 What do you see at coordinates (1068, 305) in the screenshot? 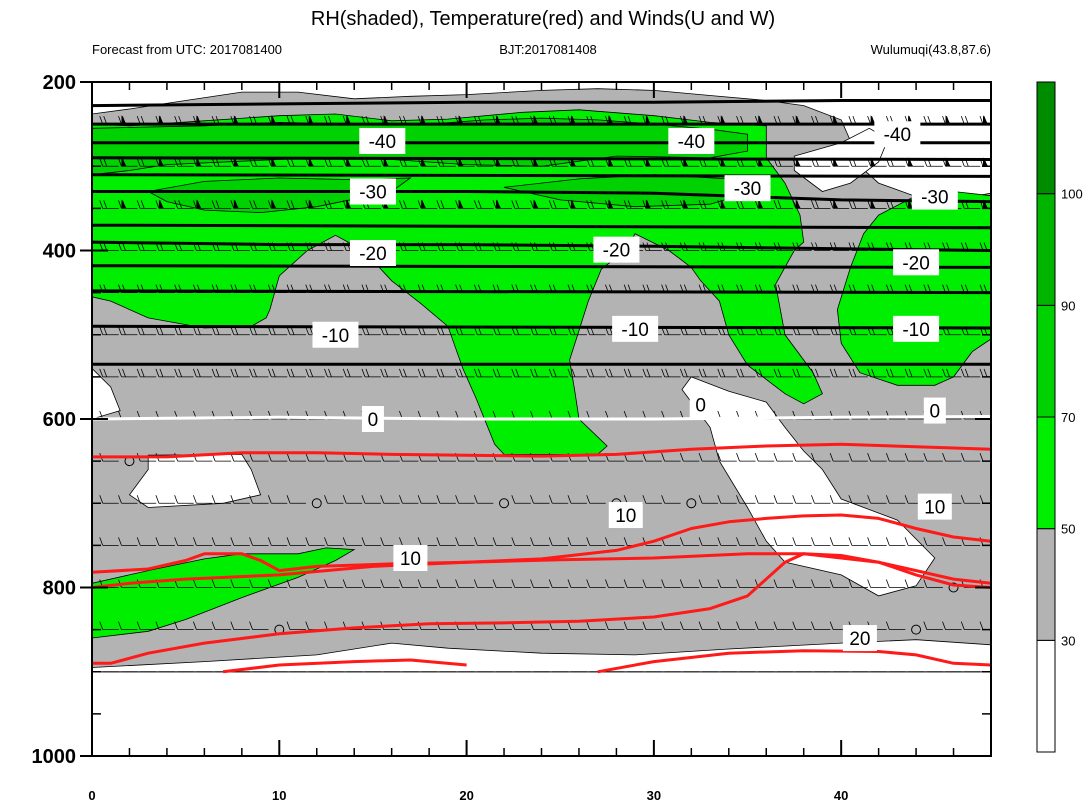
I see `colorbar-tick-label: 90` at bounding box center [1068, 305].